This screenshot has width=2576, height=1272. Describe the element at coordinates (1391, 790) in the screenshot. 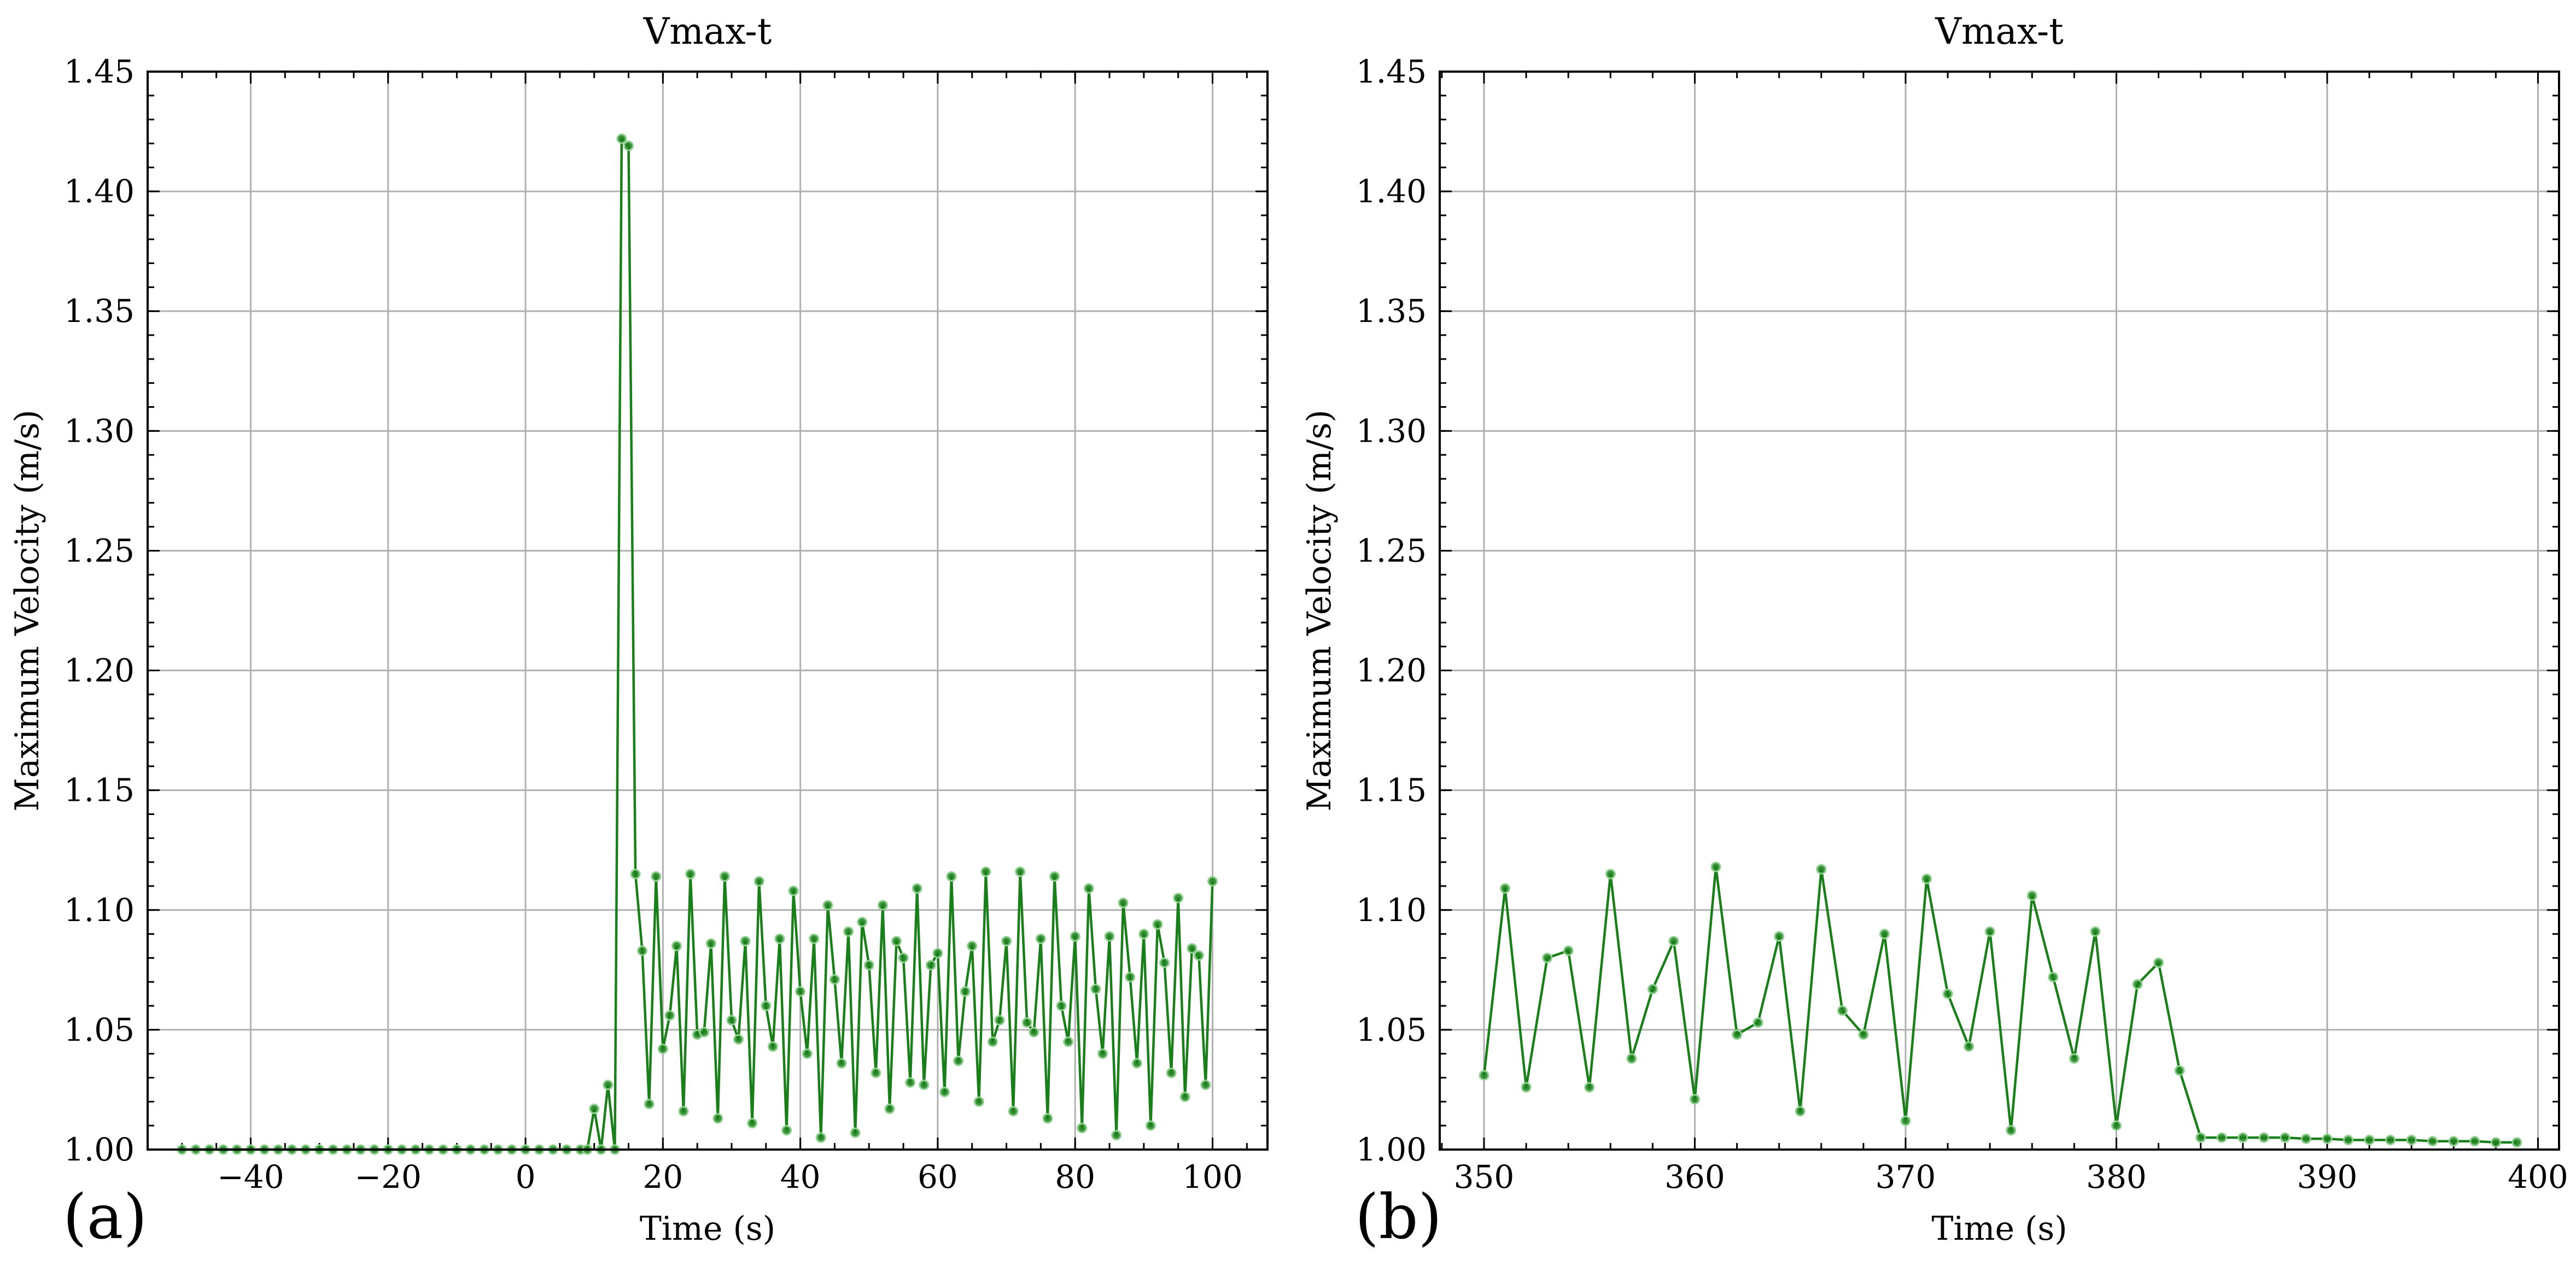

I see `y-tick-label: 1.15` at that location.